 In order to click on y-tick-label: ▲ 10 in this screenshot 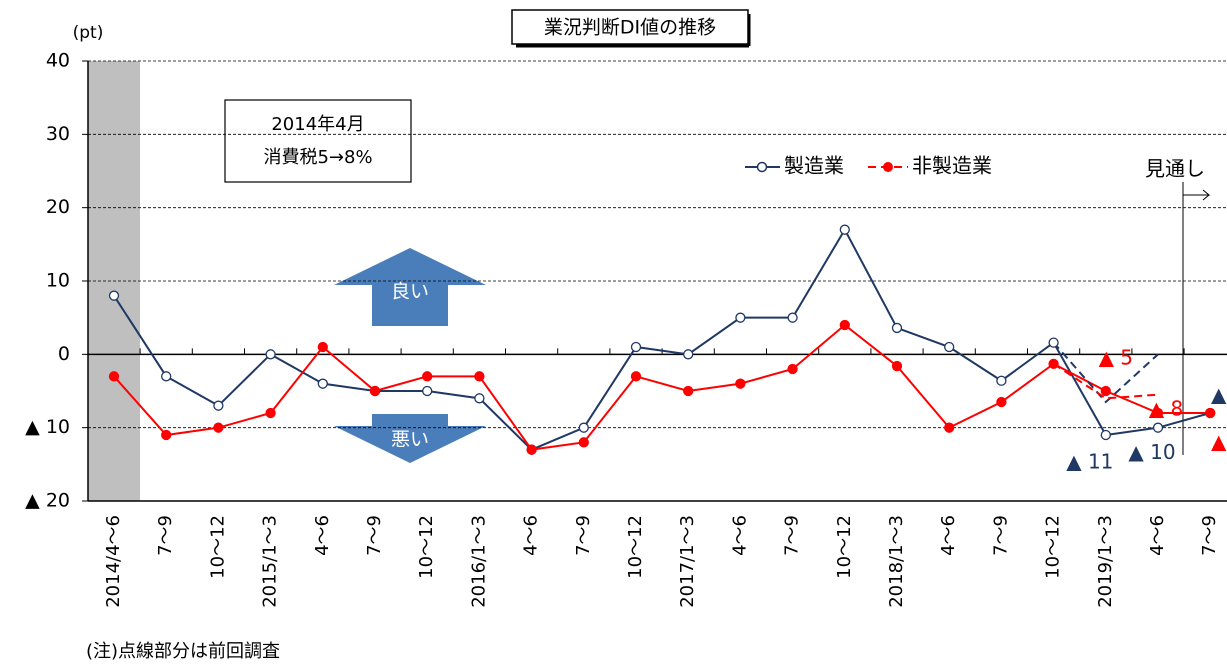, I will do `click(47, 427)`.